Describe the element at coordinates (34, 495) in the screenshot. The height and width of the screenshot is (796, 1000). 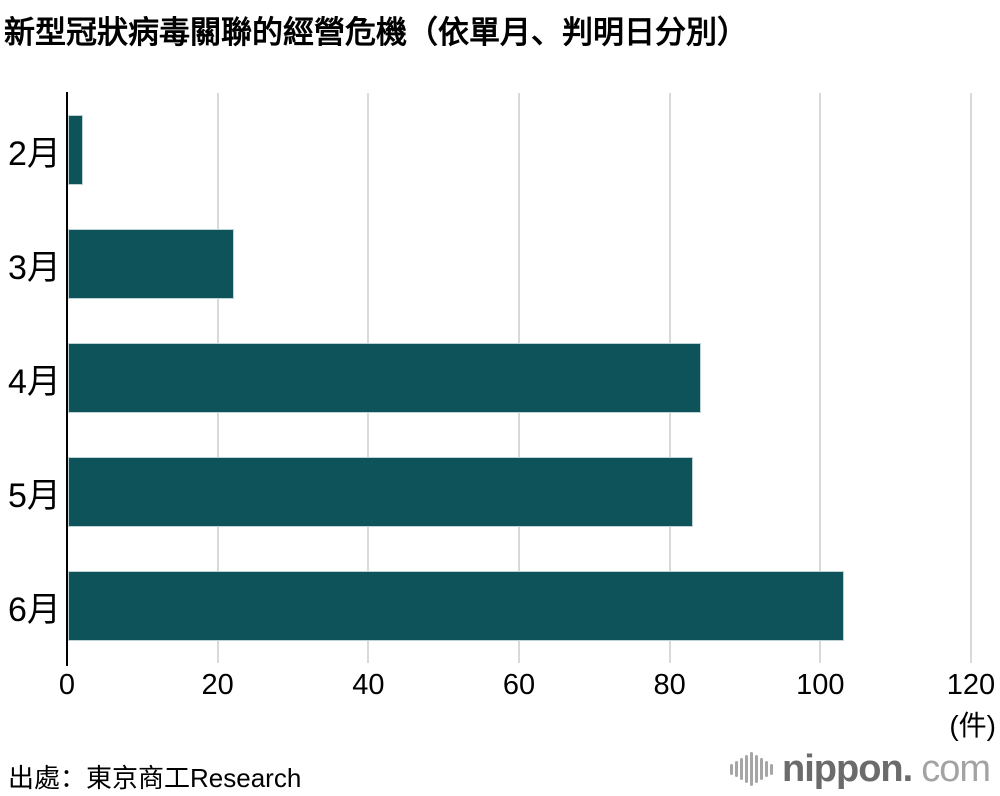
I see `y-tick-label: 5月` at that location.